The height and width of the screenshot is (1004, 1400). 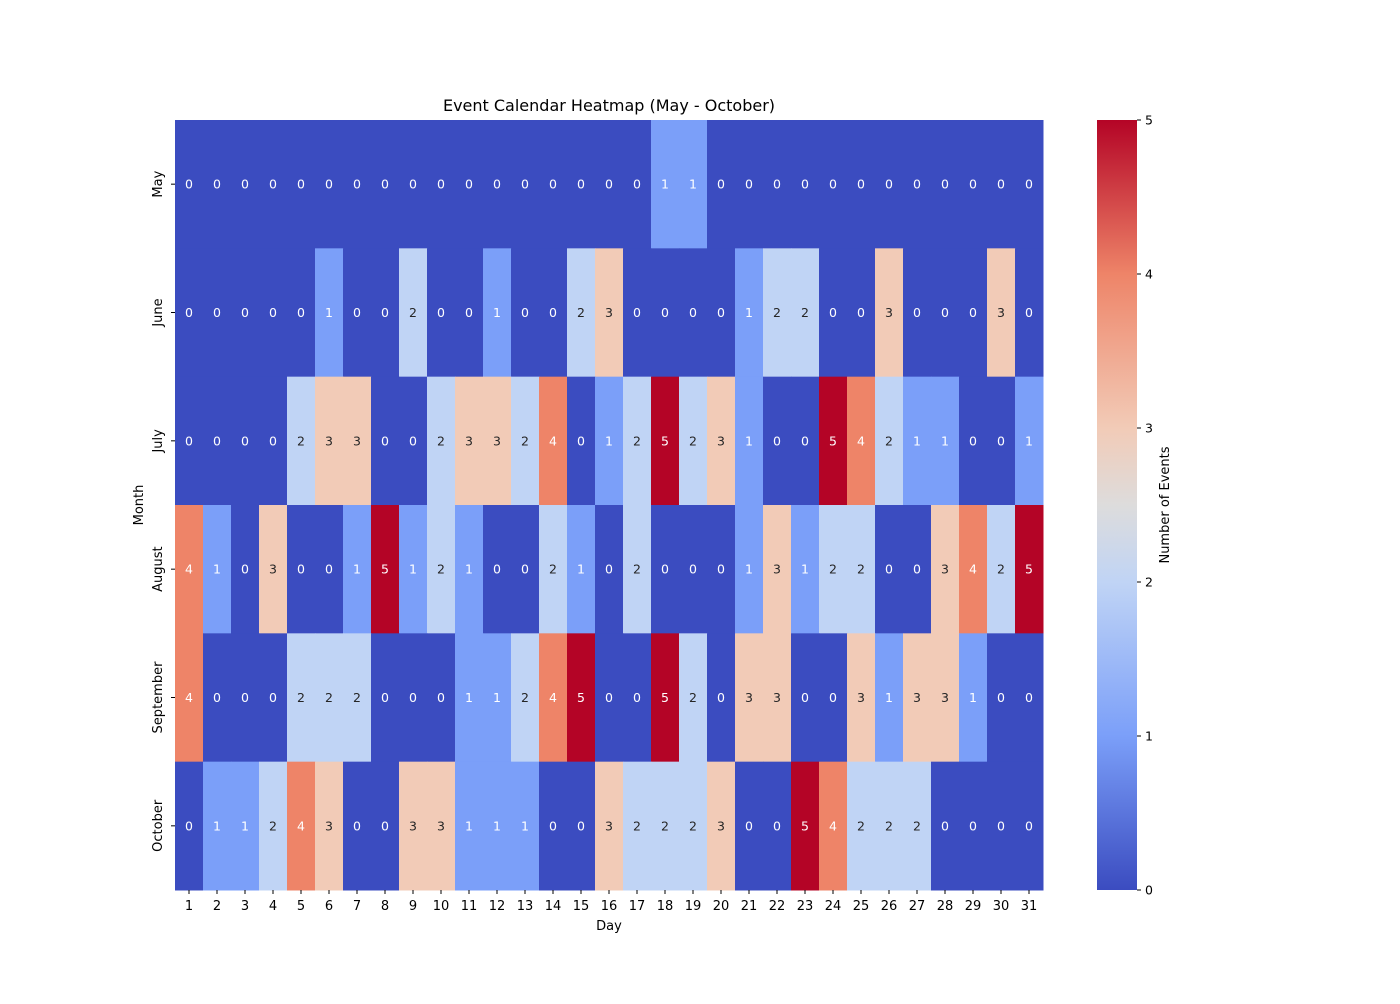 What do you see at coordinates (749, 906) in the screenshot?
I see `x-tick-label: 21` at bounding box center [749, 906].